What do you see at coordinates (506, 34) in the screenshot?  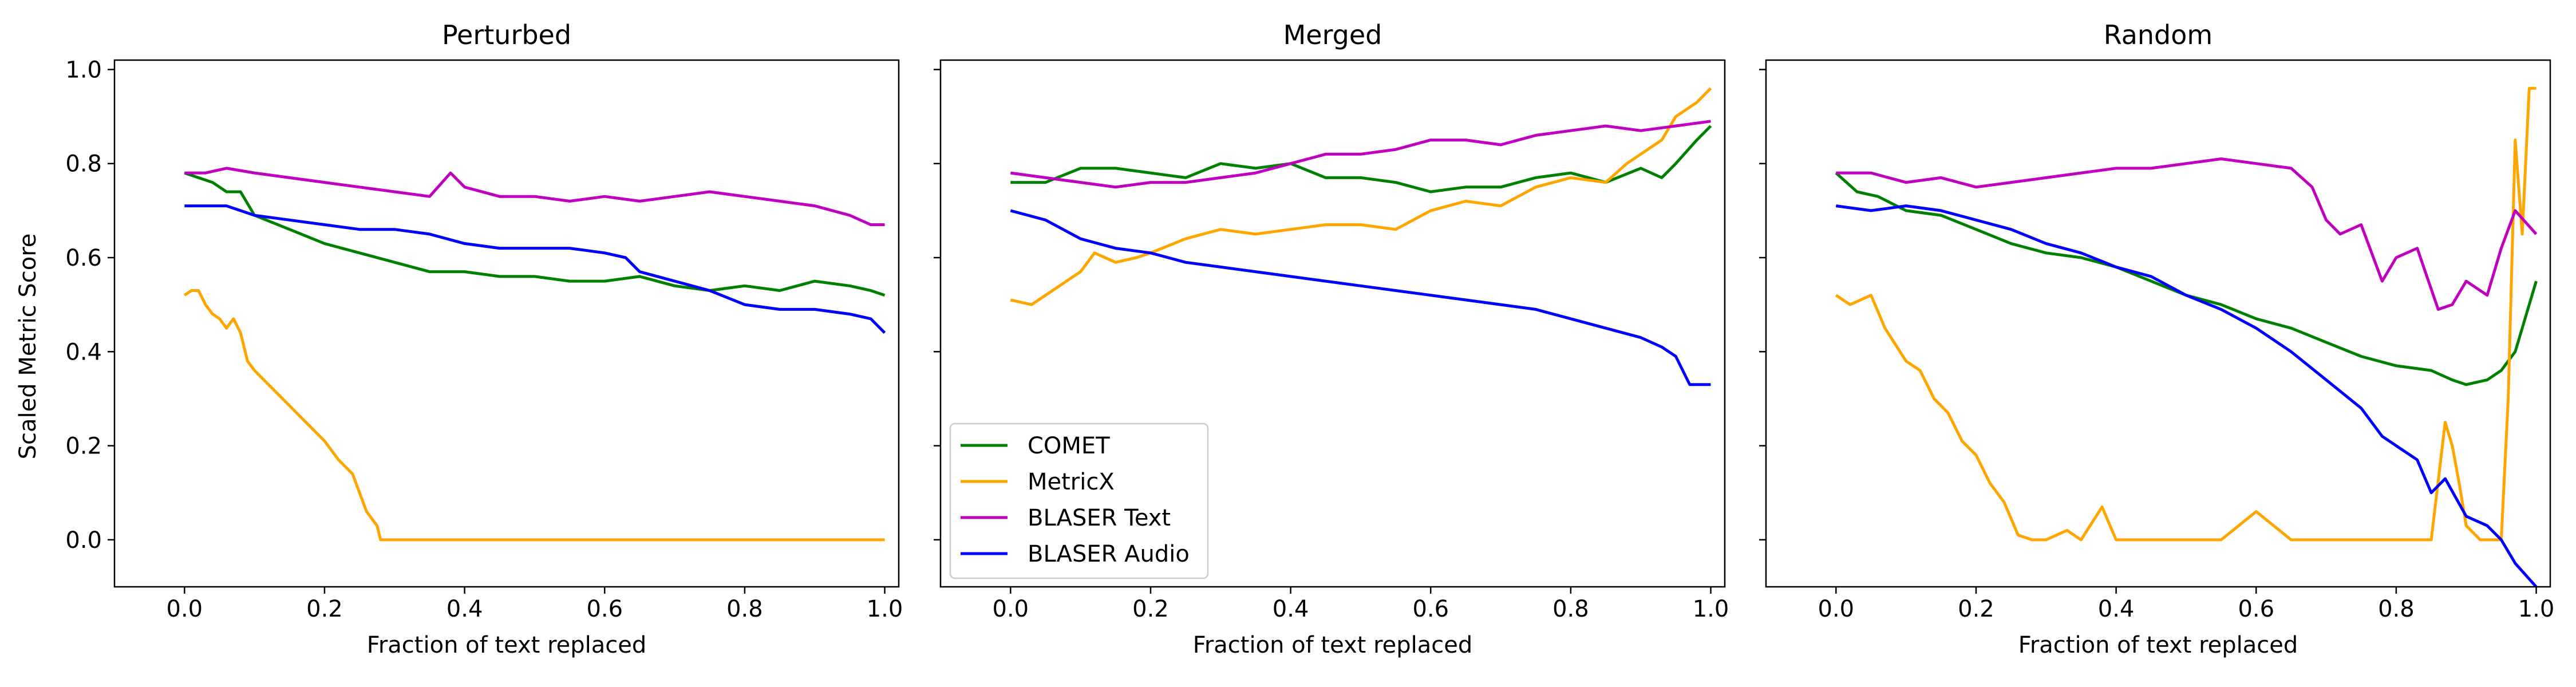 I see `panel-title: Perturbed` at bounding box center [506, 34].